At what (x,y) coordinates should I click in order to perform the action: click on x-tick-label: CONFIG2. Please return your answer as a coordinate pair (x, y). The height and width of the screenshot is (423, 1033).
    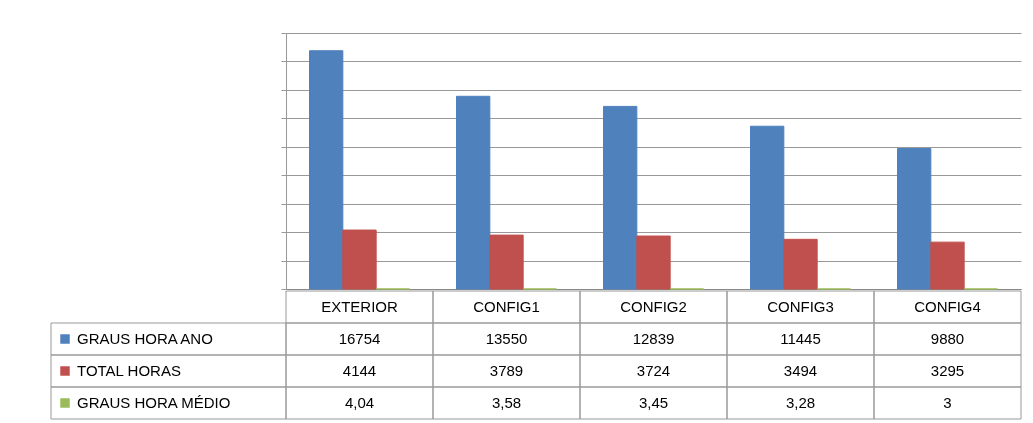
    Looking at the image, I should click on (653, 306).